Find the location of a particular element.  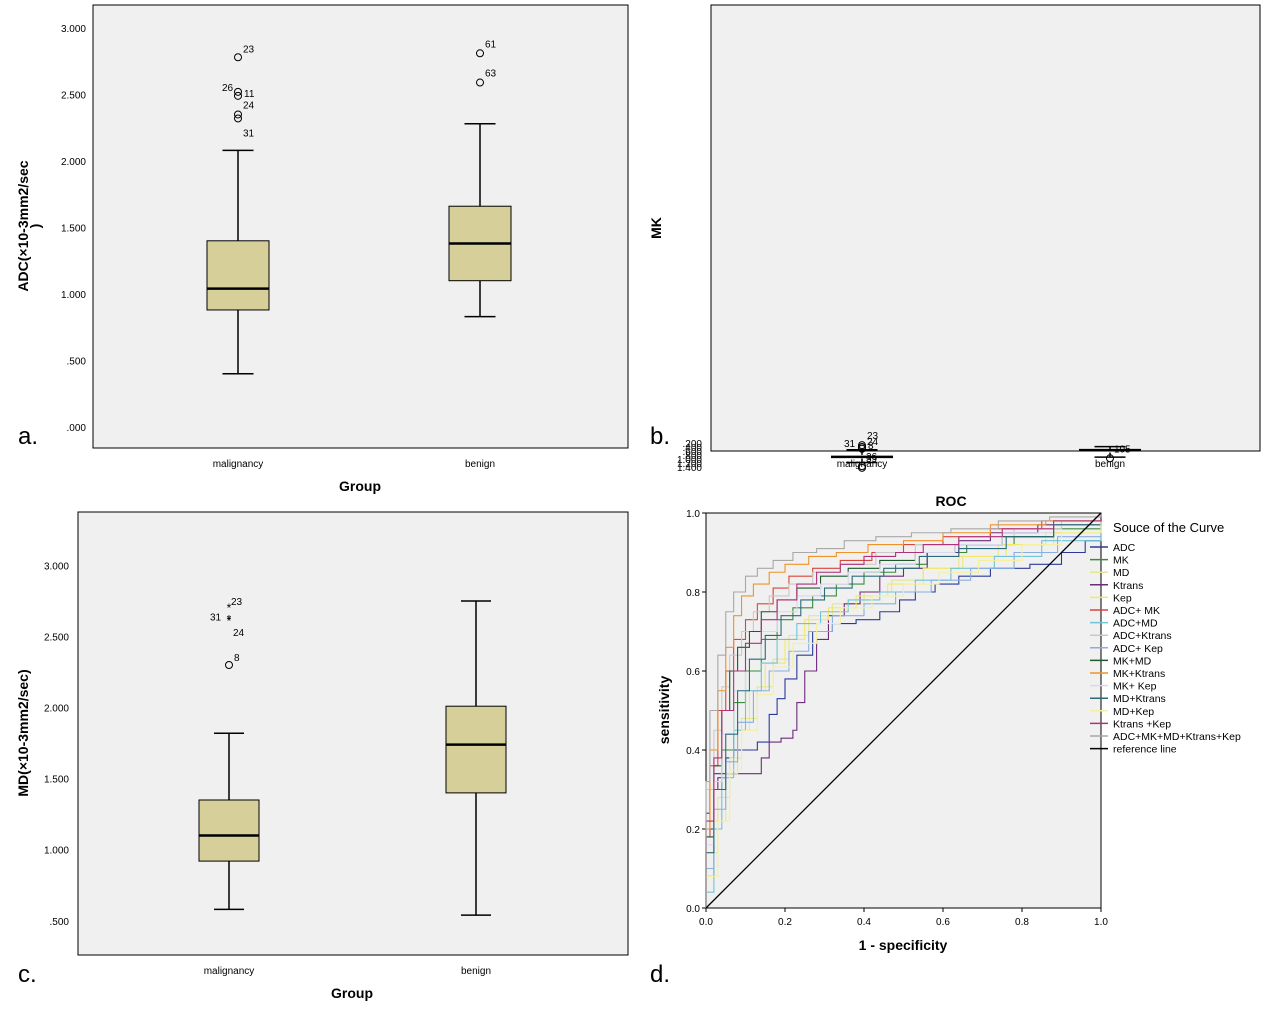

legend-label: MD is located at coordinates (1121, 573).